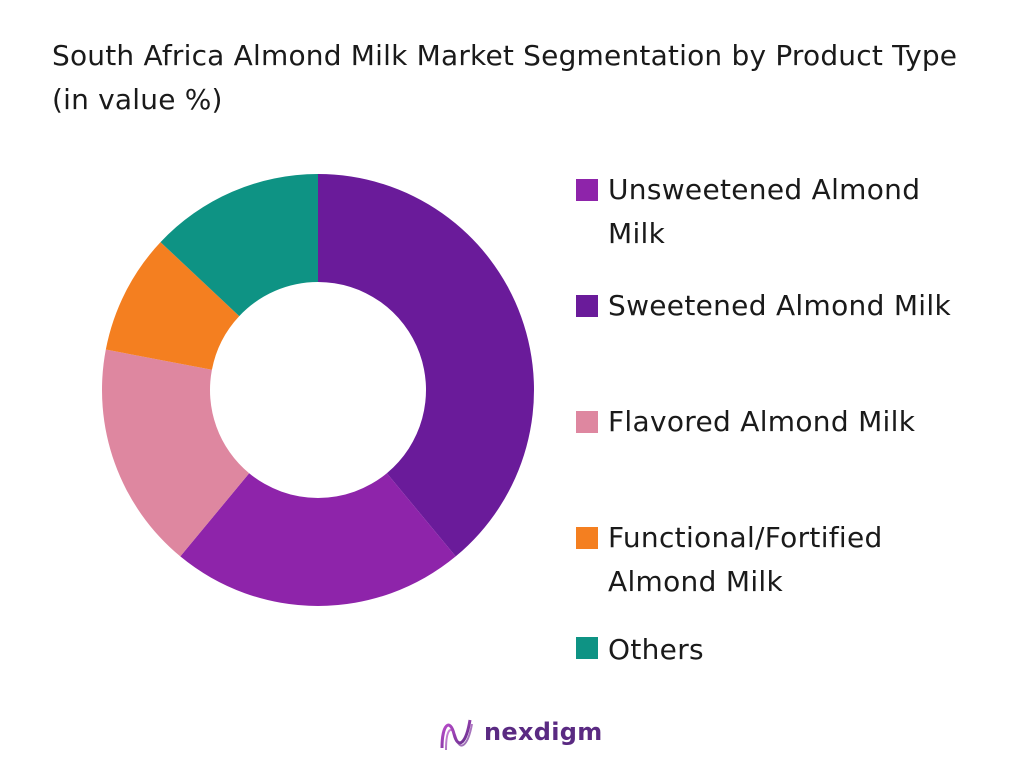  I want to click on legend-label-unsweetened: Unsweetened Almond Milk, so click(764, 211).